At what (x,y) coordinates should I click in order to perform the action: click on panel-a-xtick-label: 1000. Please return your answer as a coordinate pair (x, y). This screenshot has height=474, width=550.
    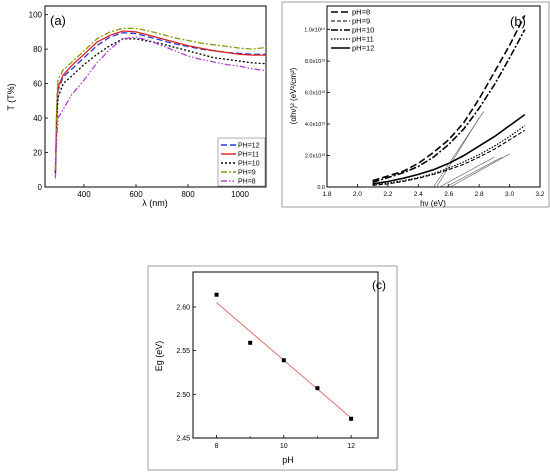
    Looking at the image, I should click on (240, 194).